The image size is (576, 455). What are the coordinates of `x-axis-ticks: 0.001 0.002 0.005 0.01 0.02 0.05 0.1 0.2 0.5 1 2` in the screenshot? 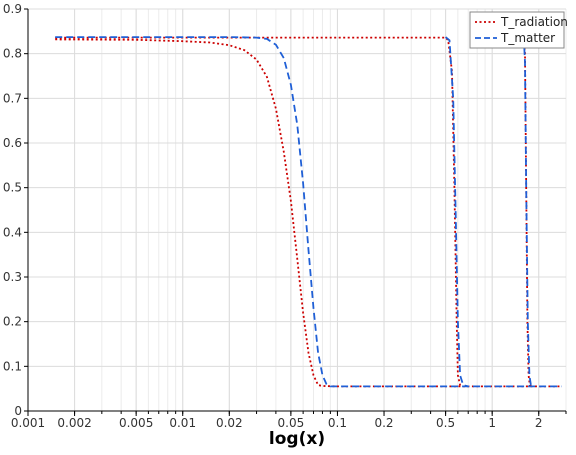 It's located at (289, 420).